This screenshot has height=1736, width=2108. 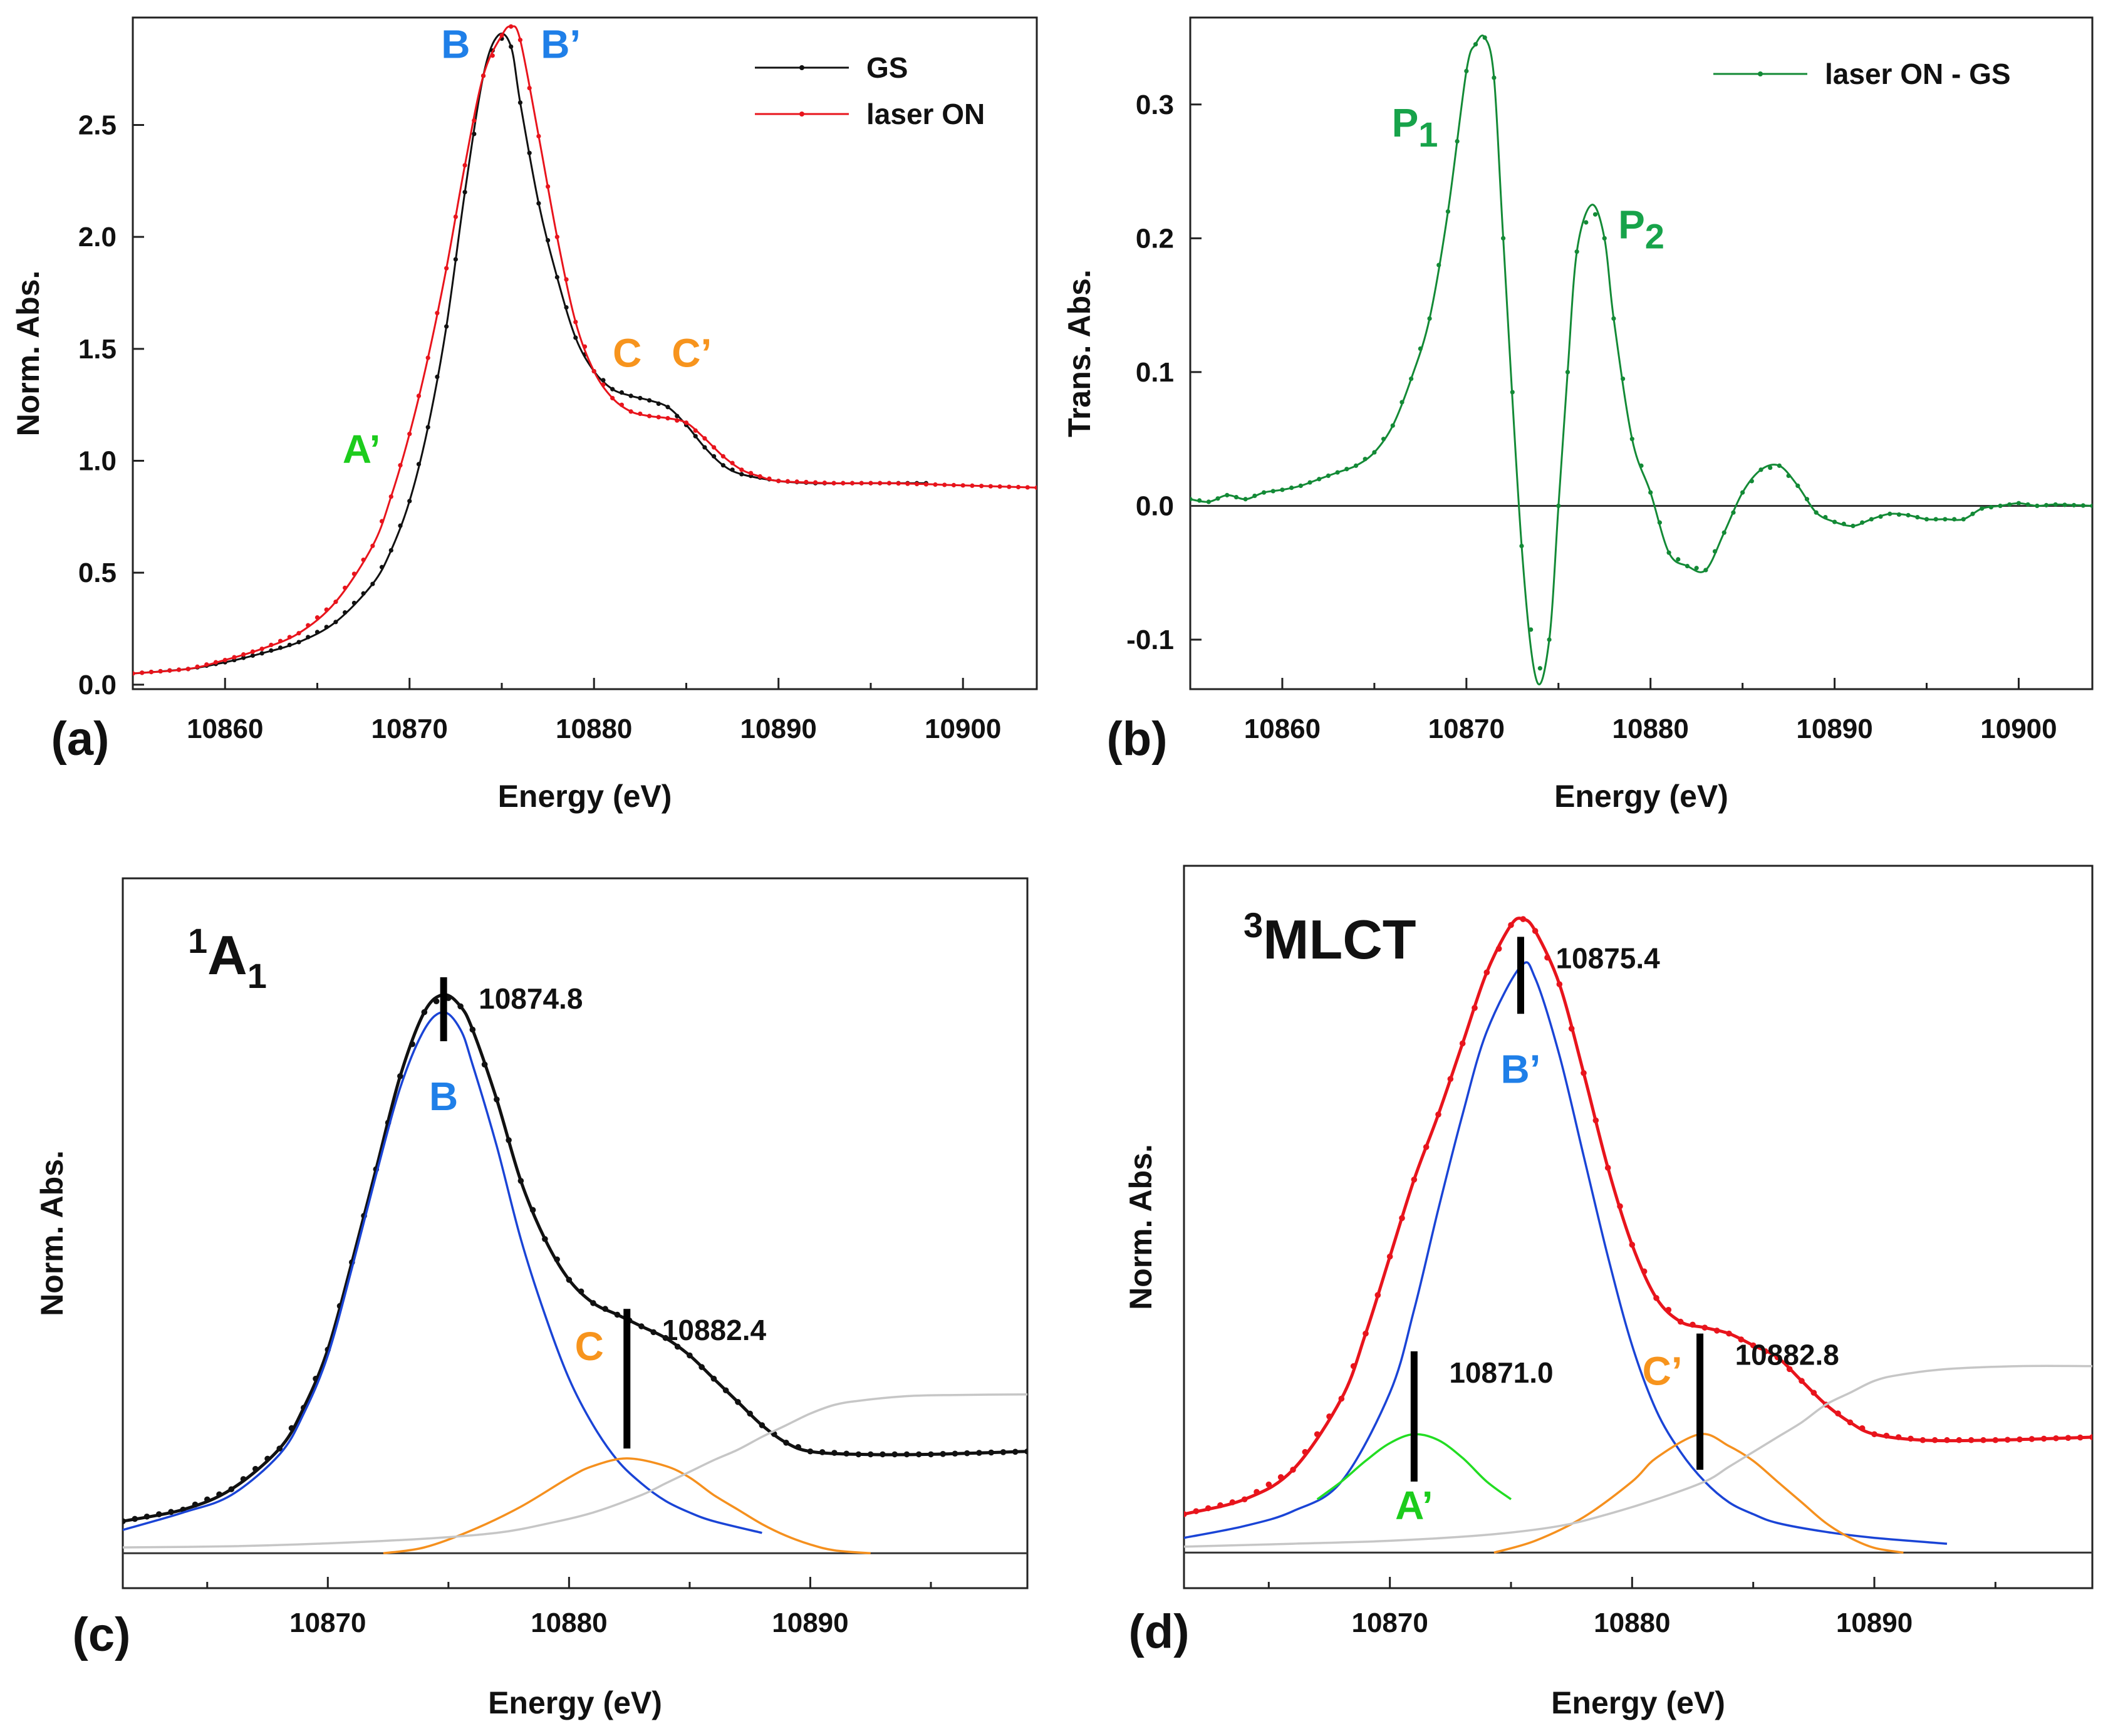 What do you see at coordinates (227, 955) in the screenshot?
I see `state-main: A` at bounding box center [227, 955].